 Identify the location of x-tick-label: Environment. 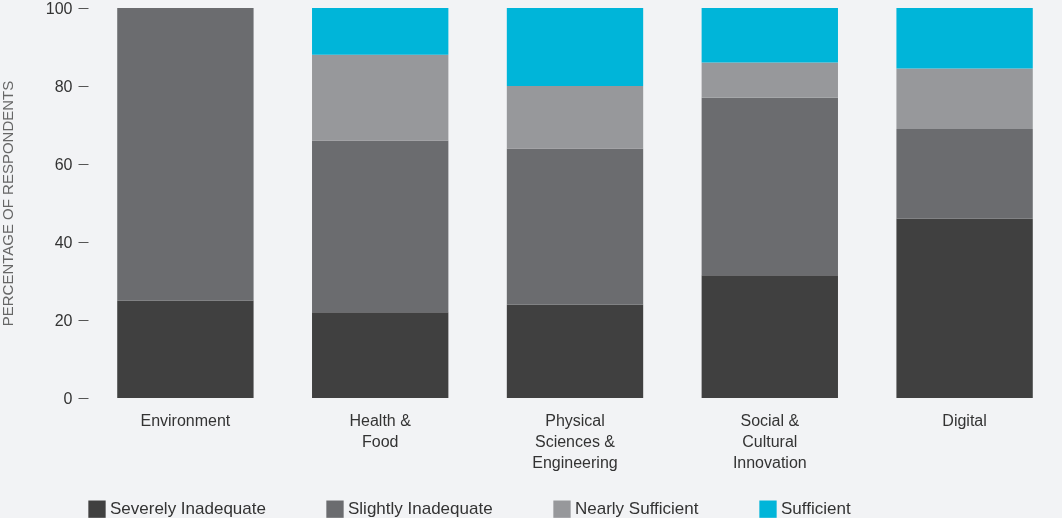
(185, 420).